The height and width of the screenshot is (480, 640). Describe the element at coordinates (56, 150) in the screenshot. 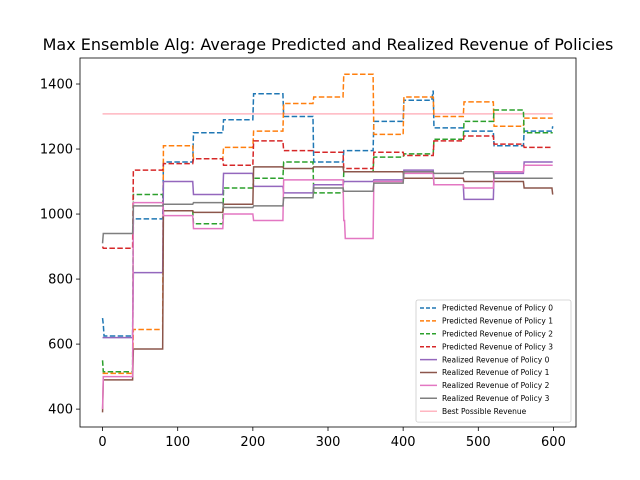

I see `y-tick-label: 1200` at that location.